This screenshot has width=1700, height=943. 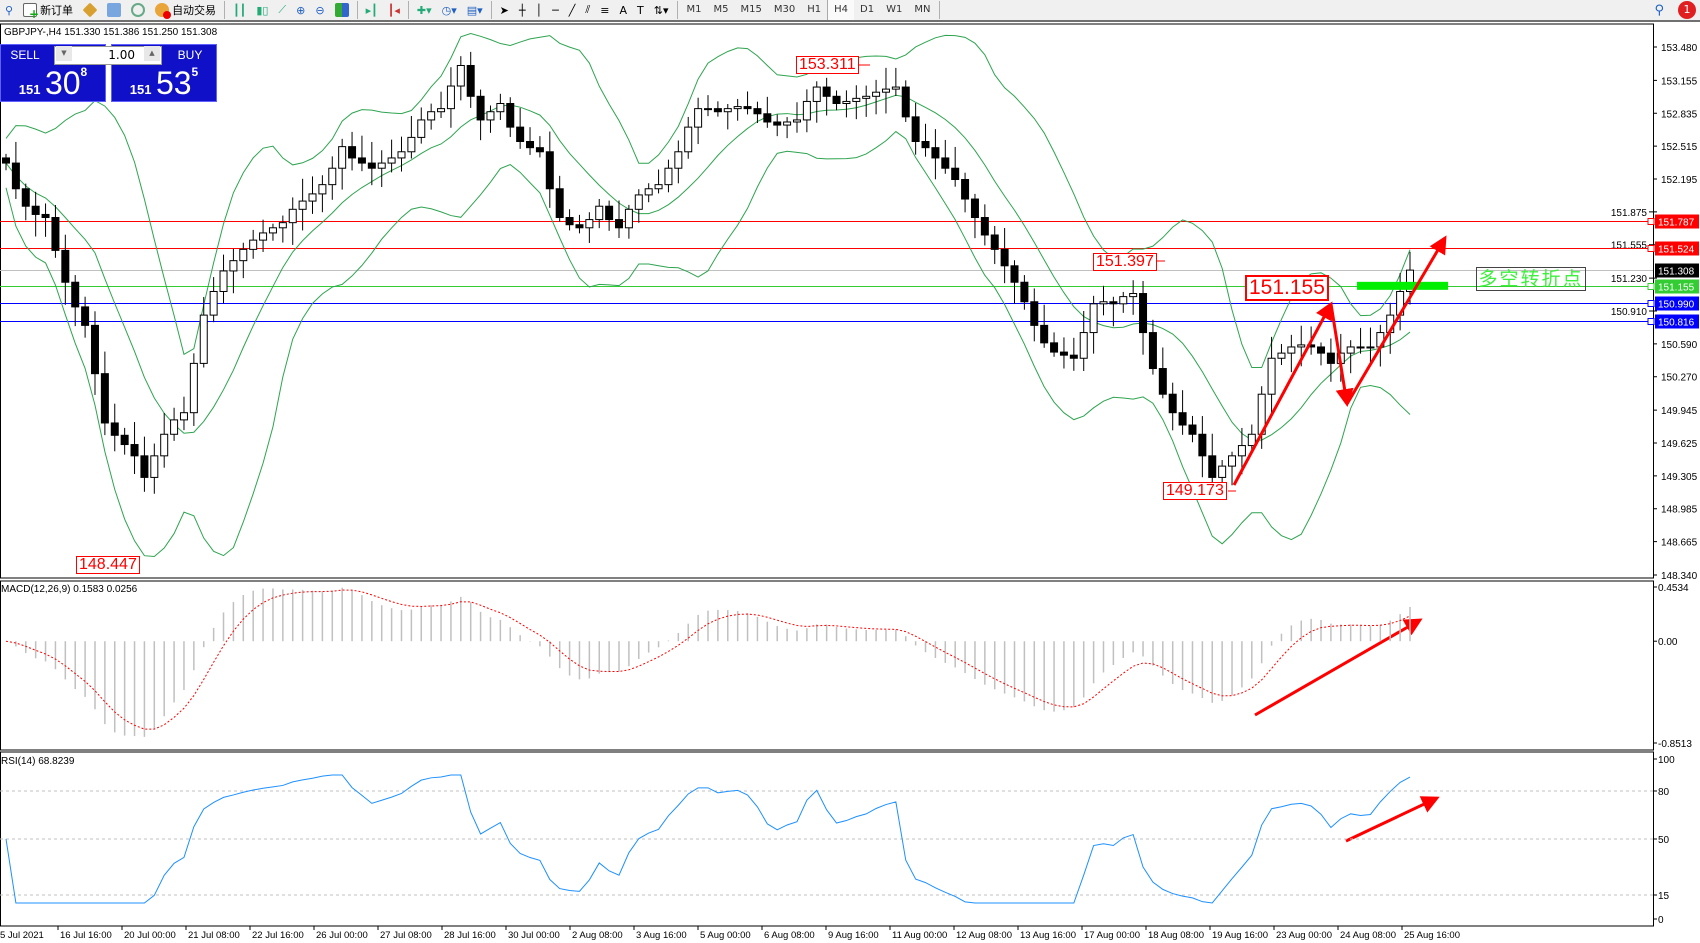 I want to click on timeframe-m1: M1, so click(x=694, y=9).